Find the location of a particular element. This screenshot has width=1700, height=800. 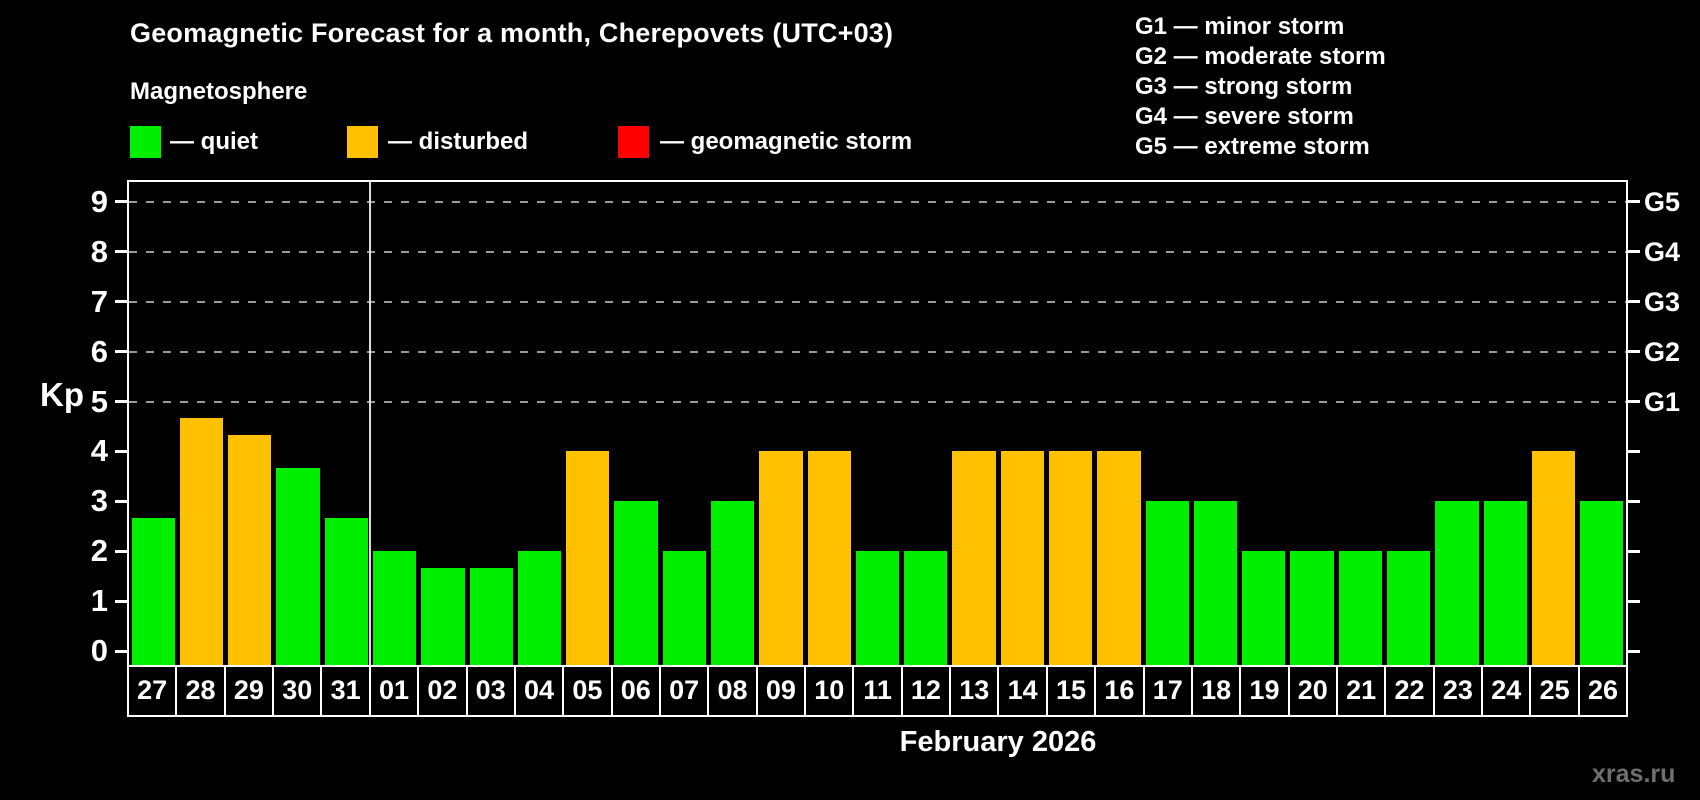

x-tick-day-02: 02 is located at coordinates (441, 691).